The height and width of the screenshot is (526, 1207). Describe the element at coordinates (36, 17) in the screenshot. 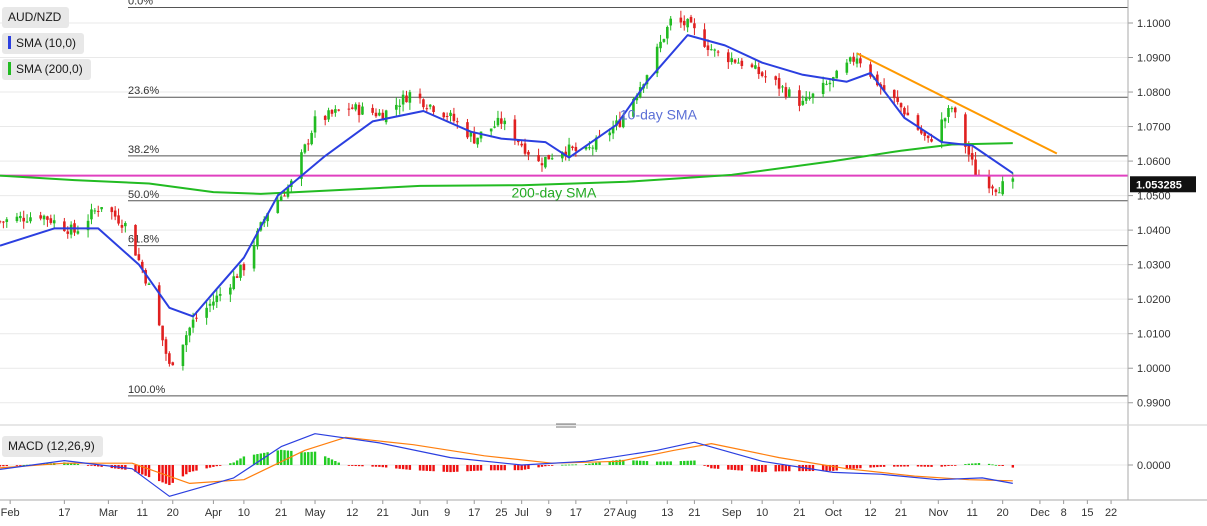

I see `symbol-badge: AUD/NZD` at that location.